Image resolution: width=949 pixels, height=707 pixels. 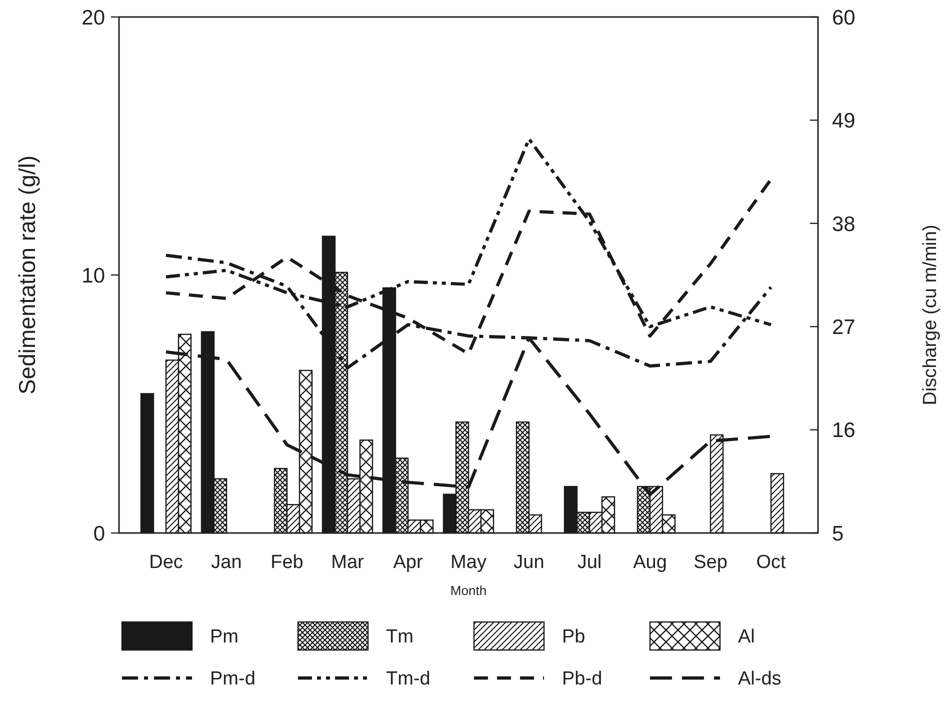 What do you see at coordinates (930, 315) in the screenshot?
I see `y2-axis-title: Discharge (cu m/min)` at bounding box center [930, 315].